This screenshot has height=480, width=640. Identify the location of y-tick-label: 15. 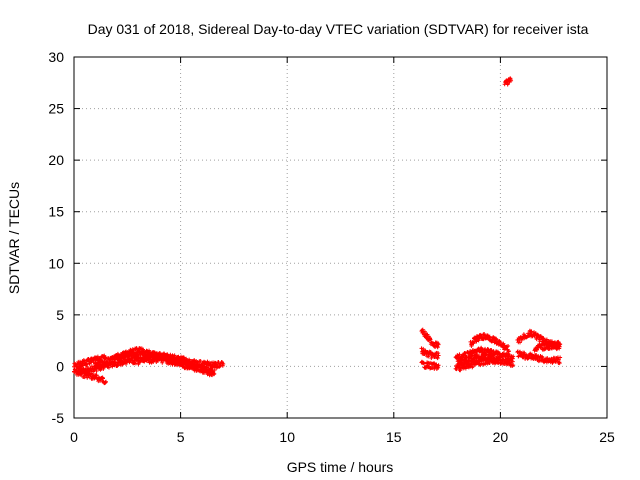
(56, 212).